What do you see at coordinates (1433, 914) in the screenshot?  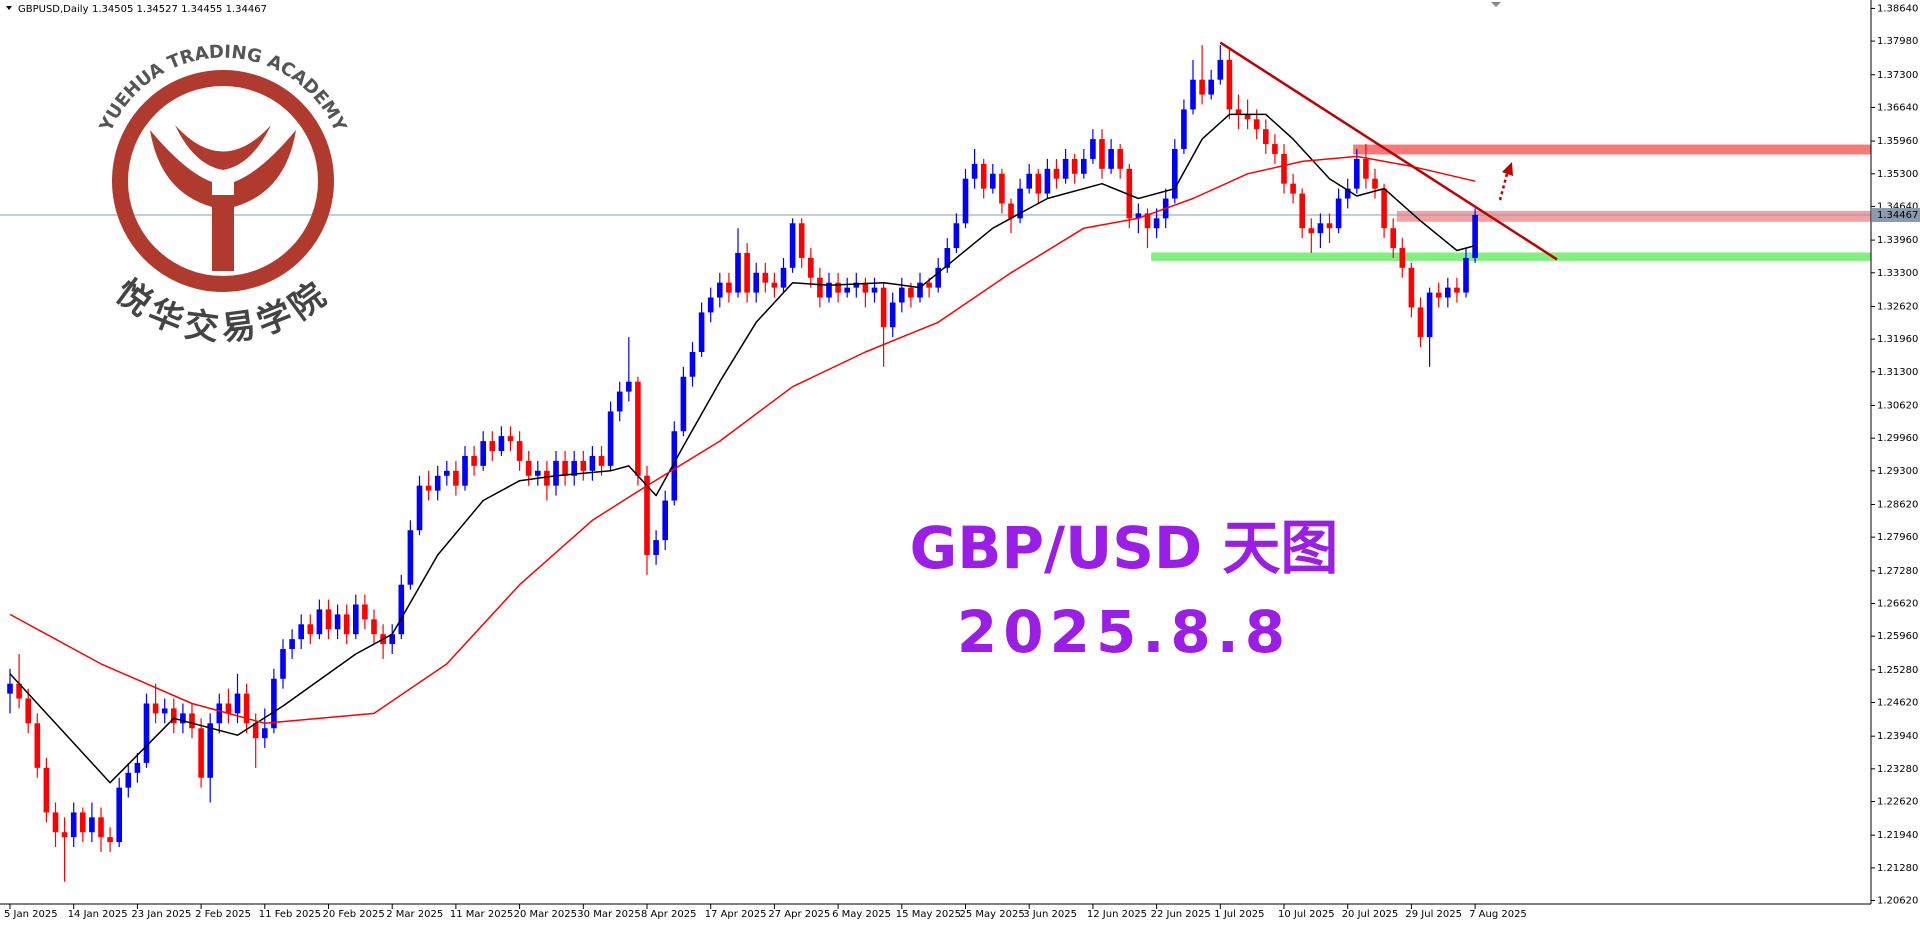 I see `x-tick-label: 29 Jul 2025` at bounding box center [1433, 914].